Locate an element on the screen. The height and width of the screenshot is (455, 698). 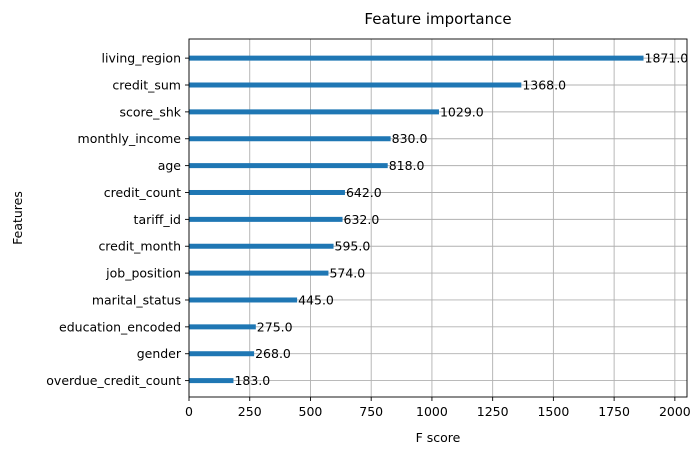
x-tick-label: 1000 is located at coordinates (432, 411).